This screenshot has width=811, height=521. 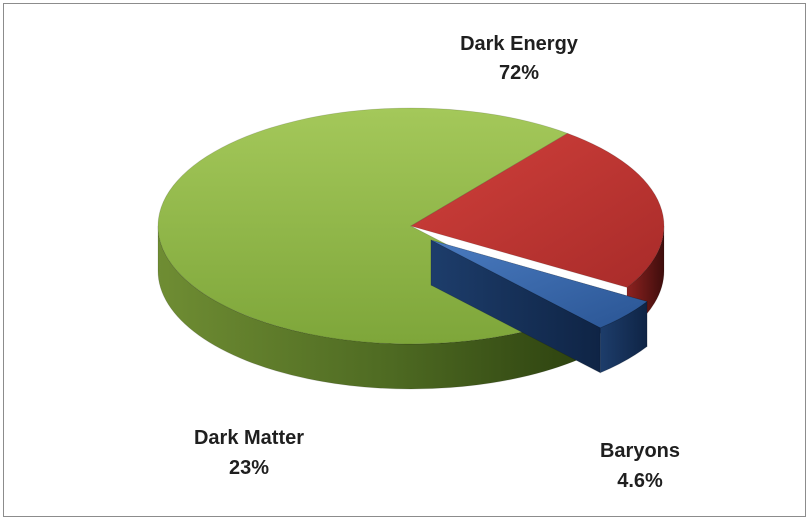 What do you see at coordinates (519, 58) in the screenshot?
I see `slice-label-dark-energy: Dark Energy 72%` at bounding box center [519, 58].